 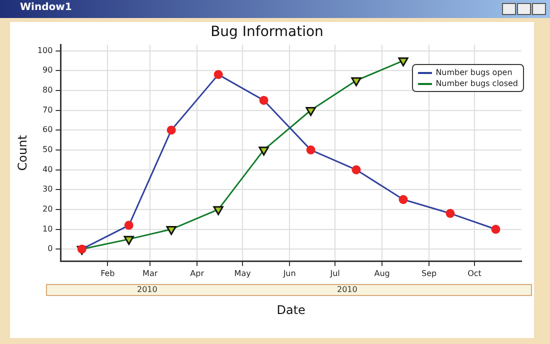 I want to click on x-tick-label: Feb, so click(x=107, y=273).